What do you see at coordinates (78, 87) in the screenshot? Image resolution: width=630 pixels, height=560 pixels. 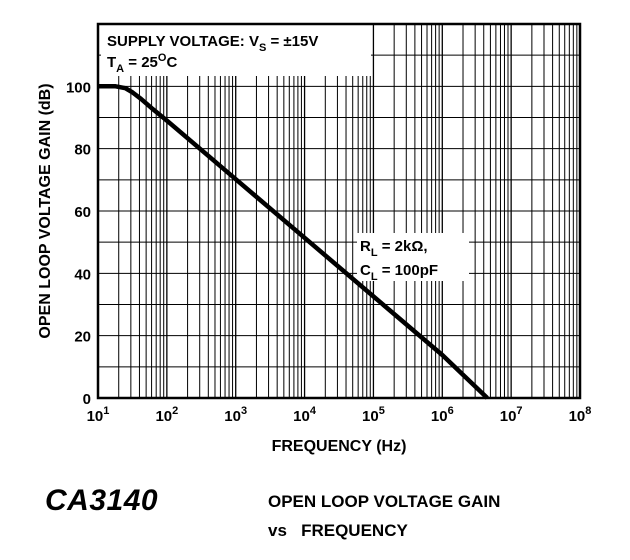 I see `y-tick-label: 100` at bounding box center [78, 87].